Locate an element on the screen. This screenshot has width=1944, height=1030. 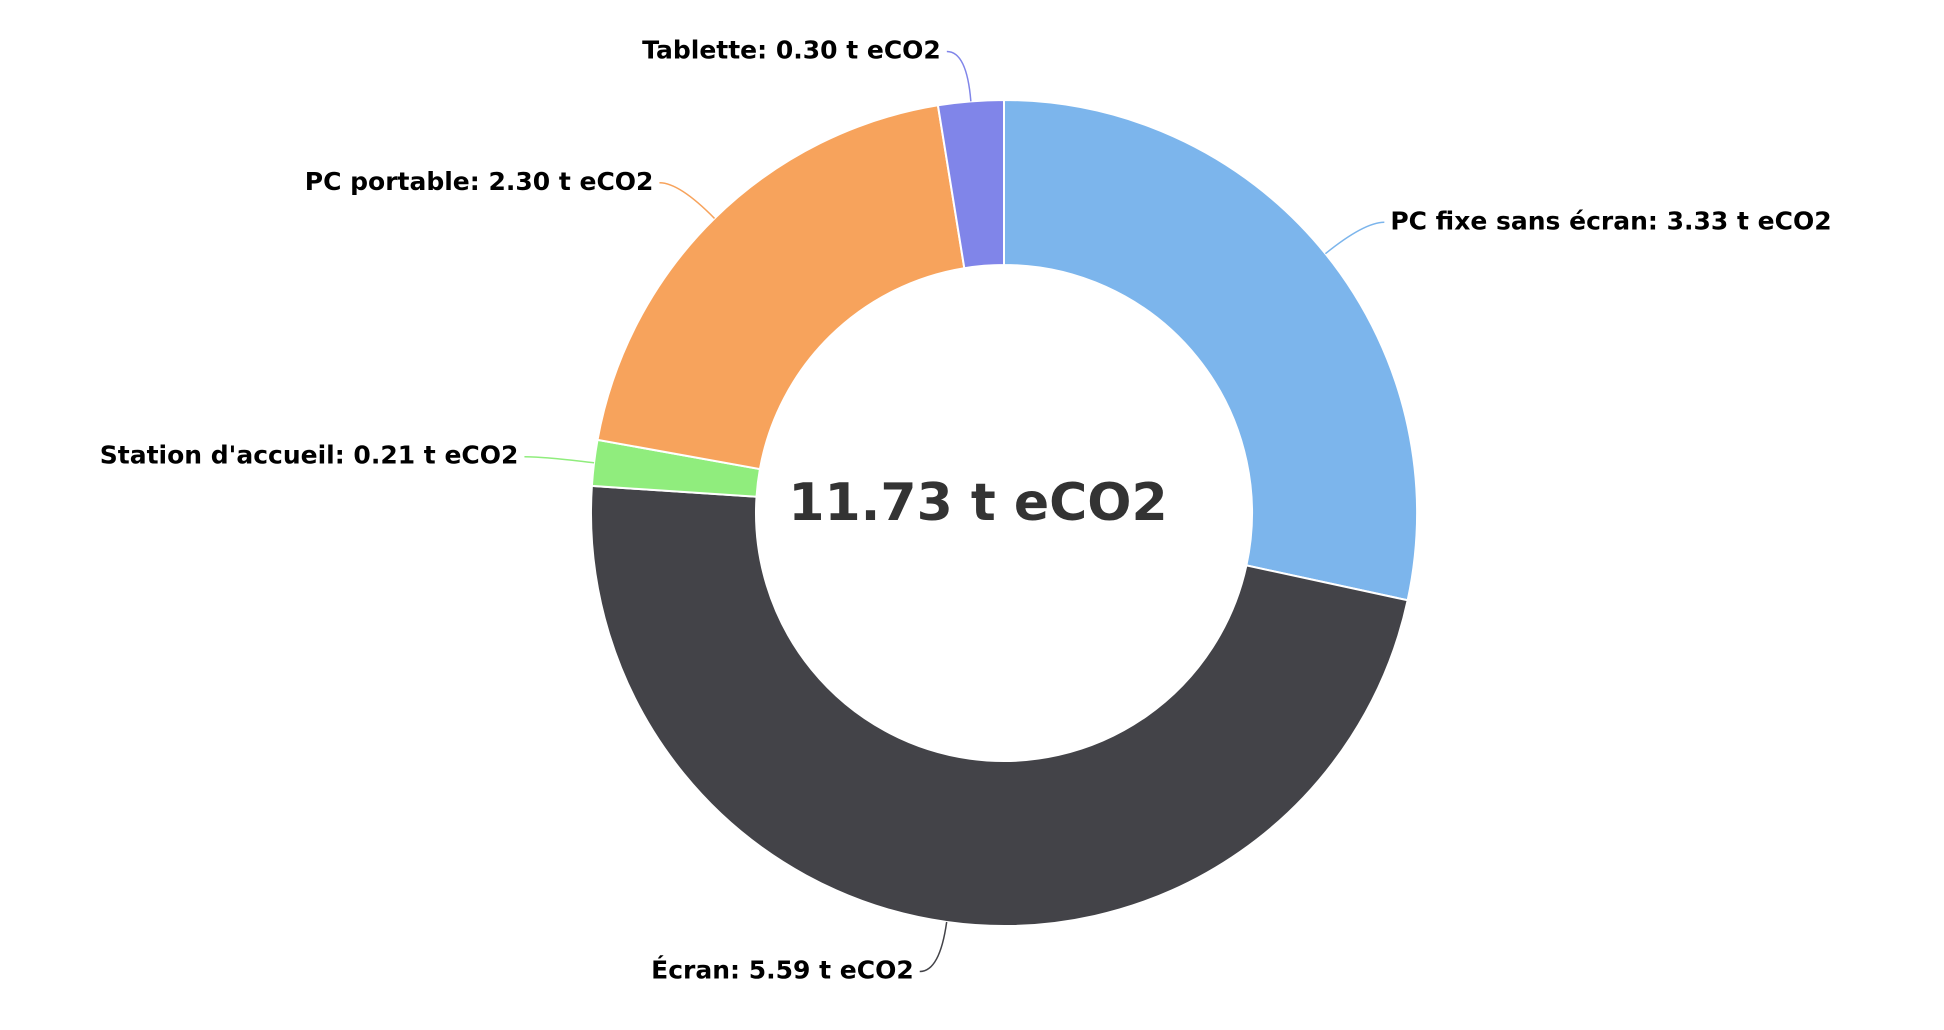
data-label: PC fixe sans écran: 3.33 t eCO2 is located at coordinates (1610, 220).